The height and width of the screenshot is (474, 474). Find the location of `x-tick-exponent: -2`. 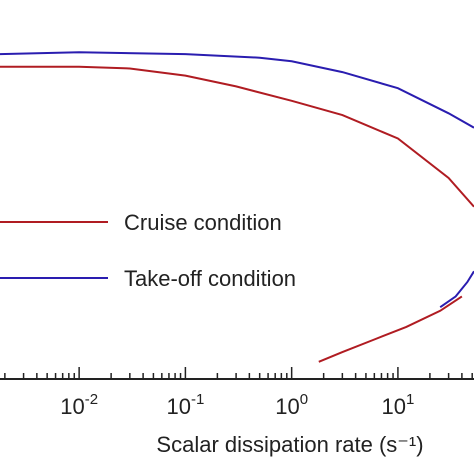

x-tick-exponent: -2 is located at coordinates (91, 399).